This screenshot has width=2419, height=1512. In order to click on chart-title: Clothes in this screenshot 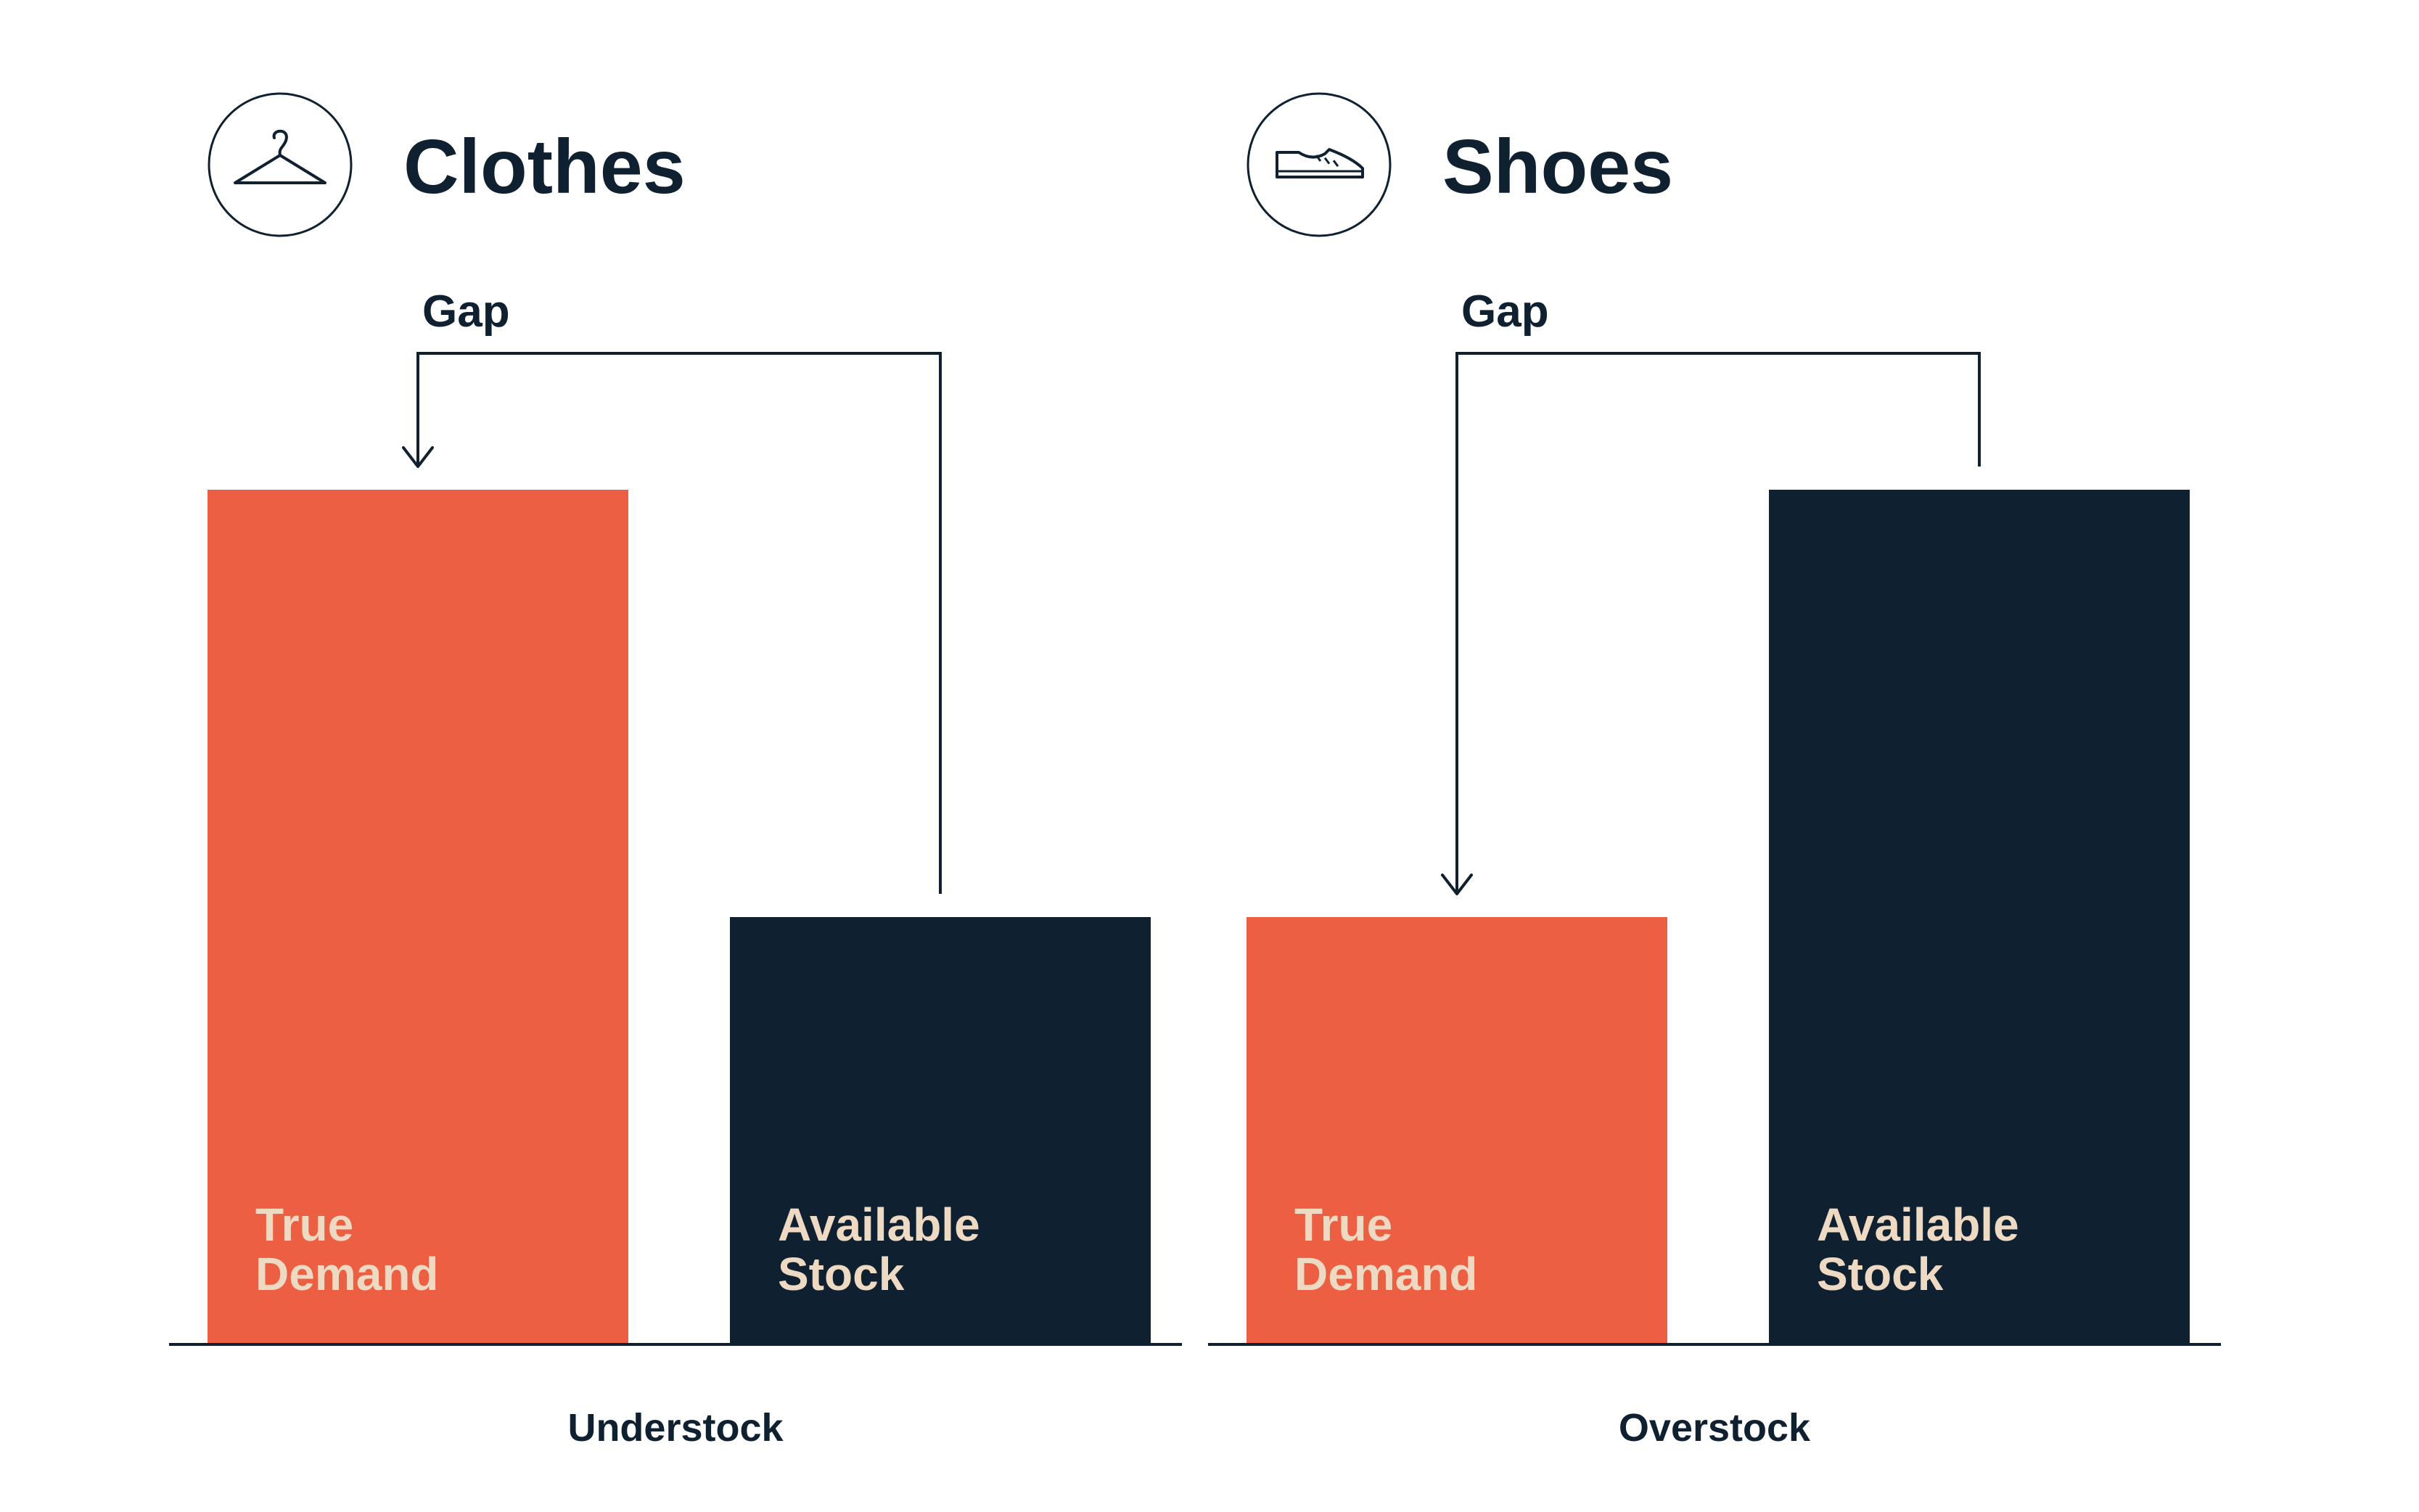, I will do `click(544, 167)`.